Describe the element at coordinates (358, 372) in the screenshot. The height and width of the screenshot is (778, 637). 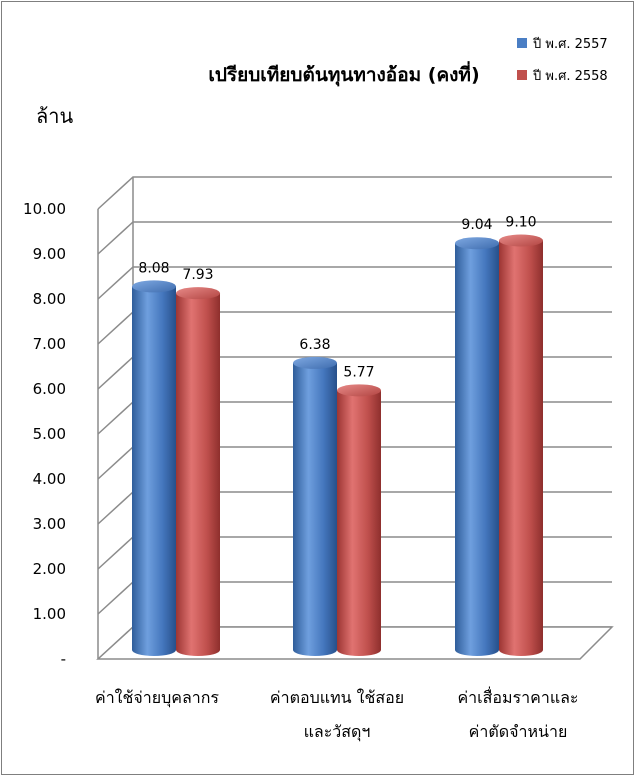
I see `data-label: 5.77` at that location.